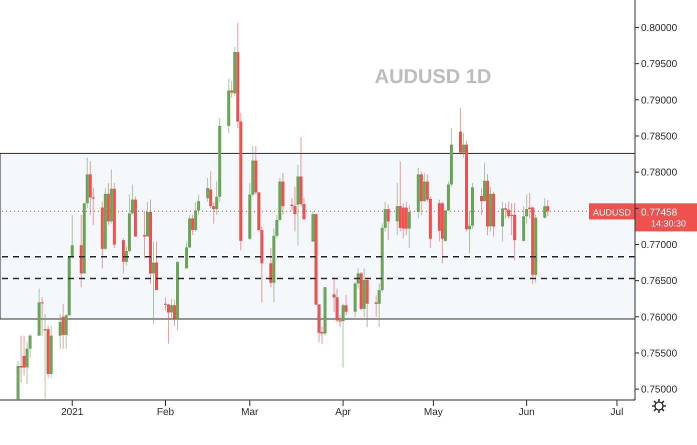 This screenshot has width=697, height=445. What do you see at coordinates (612, 212) in the screenshot?
I see `ref-line-label: AUDUSD` at bounding box center [612, 212].